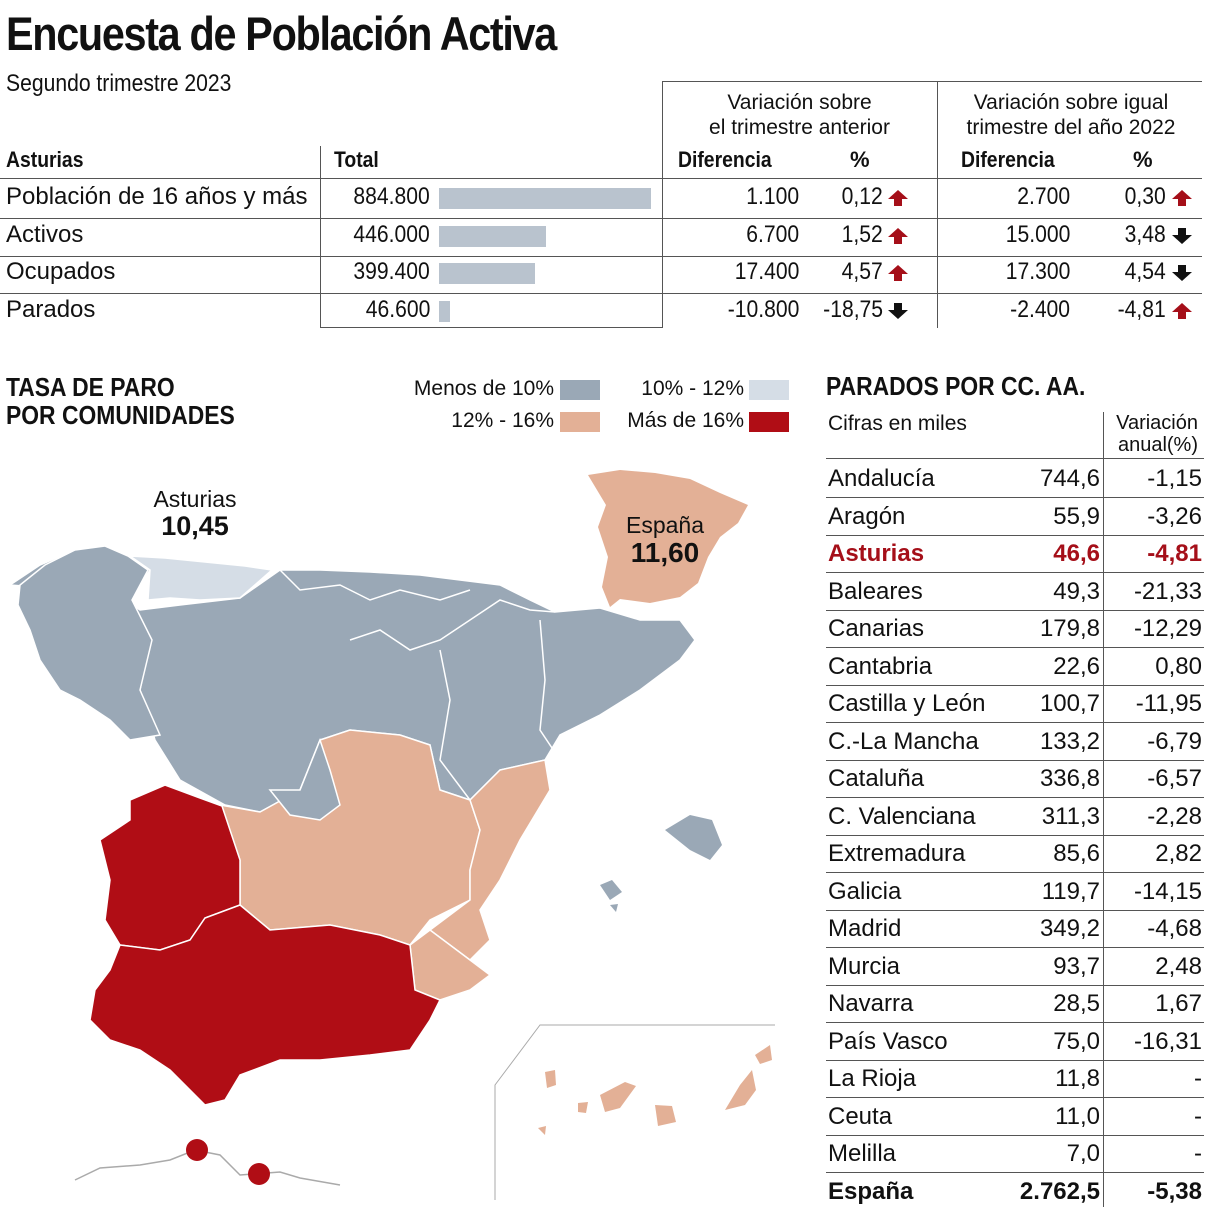 Image resolution: width=1206 pixels, height=1211 pixels. I want to click on region-row: Madrid 349,2 -4,68, so click(1015, 929).